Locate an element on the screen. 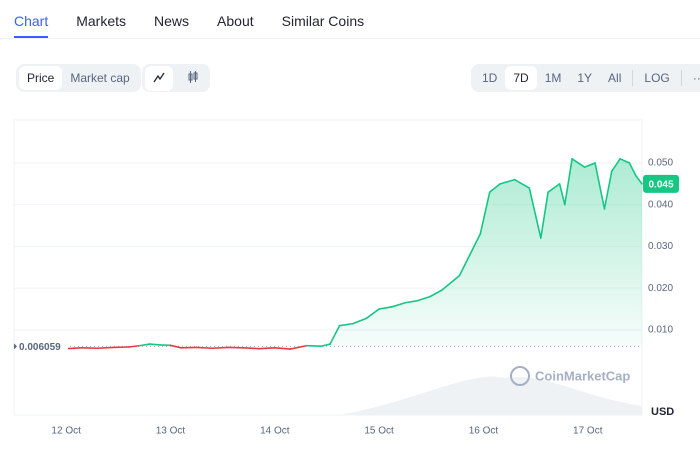  candle-icon is located at coordinates (193, 76).